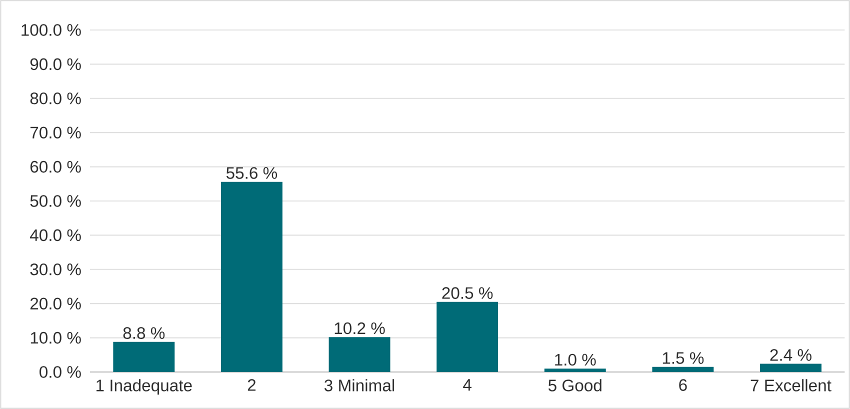  What do you see at coordinates (575, 360) in the screenshot?
I see `data-label: 1.0 %` at bounding box center [575, 360].